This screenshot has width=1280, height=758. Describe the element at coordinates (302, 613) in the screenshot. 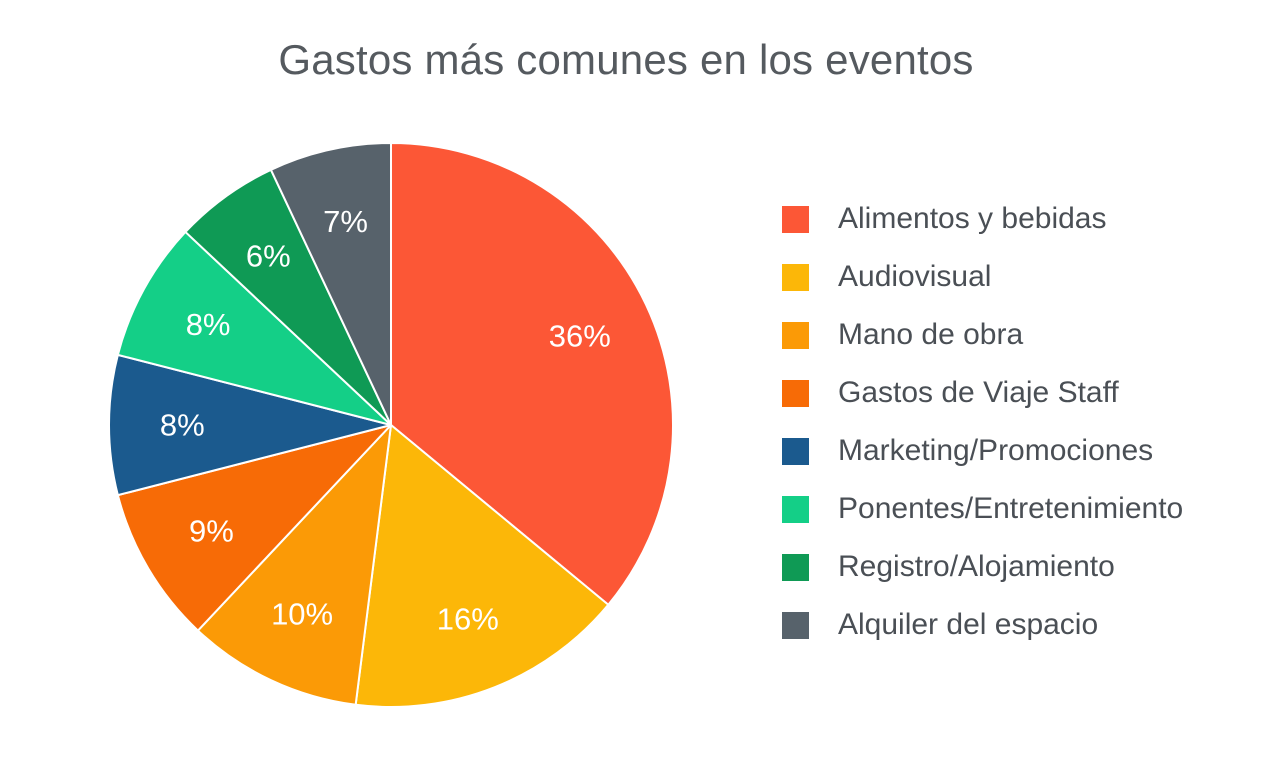

I see `slice-label: 10%` at that location.